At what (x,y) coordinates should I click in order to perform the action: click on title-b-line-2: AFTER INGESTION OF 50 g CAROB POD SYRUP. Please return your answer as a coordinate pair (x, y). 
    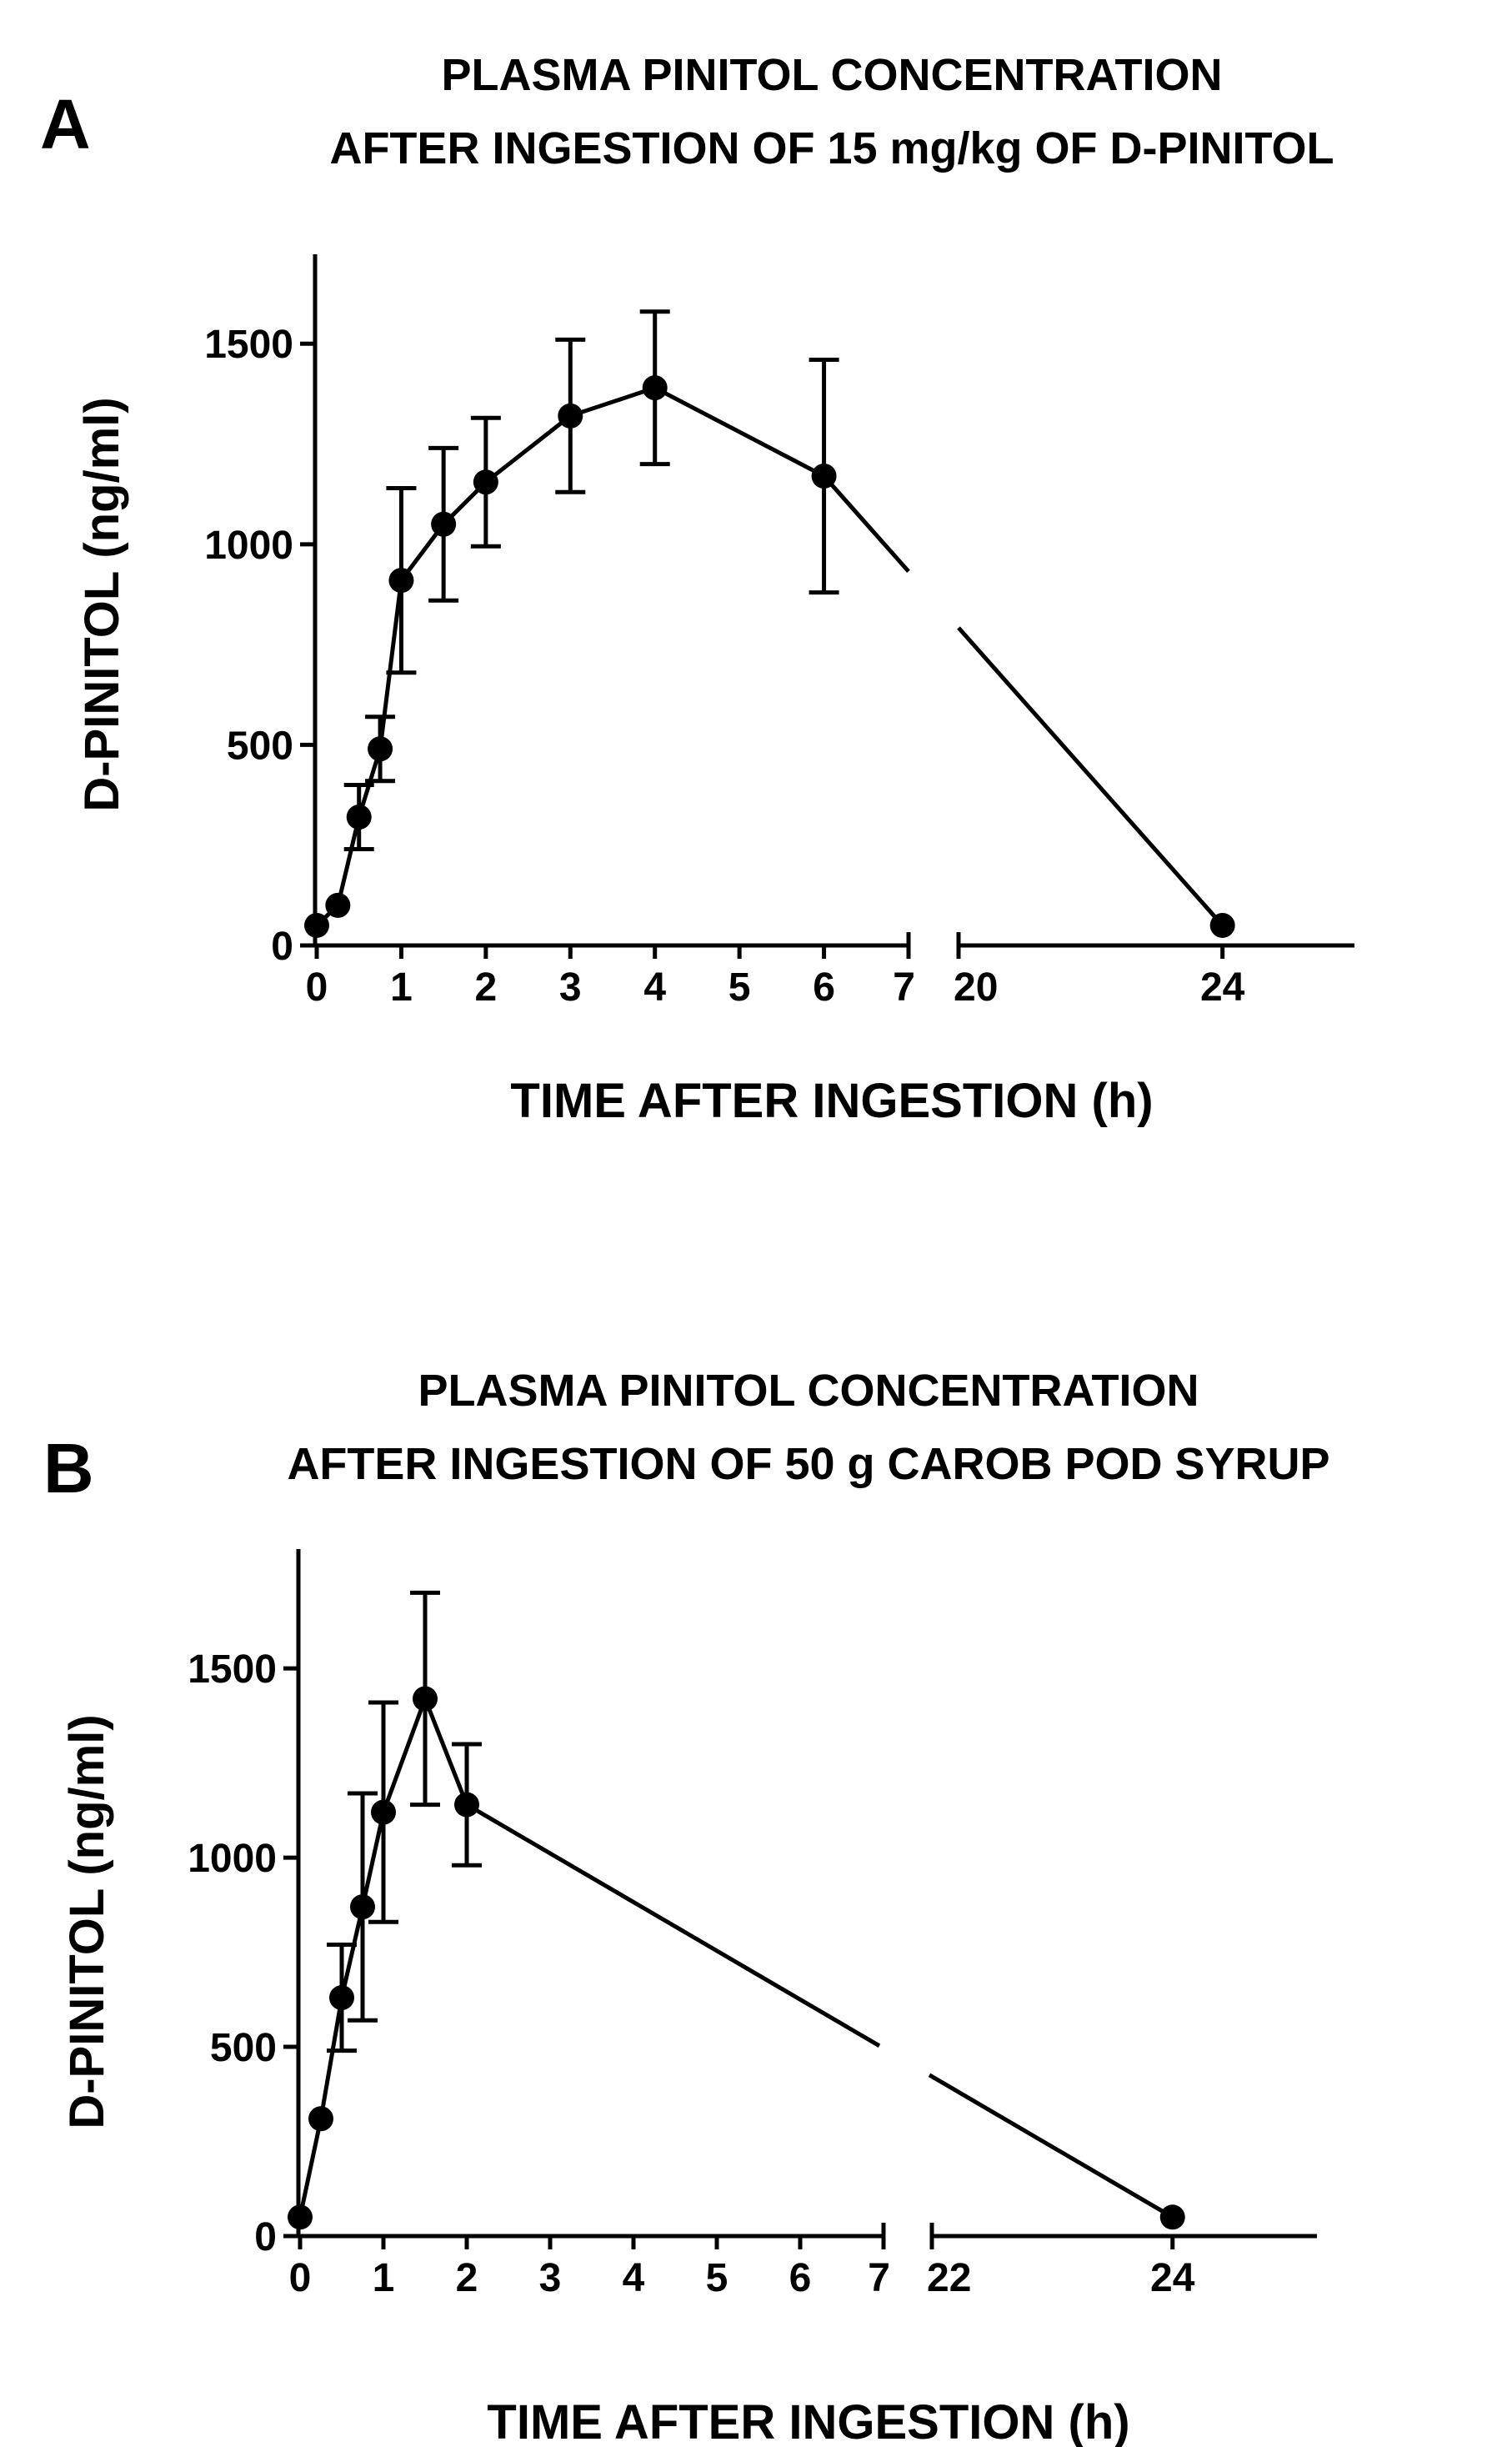
    Looking at the image, I should click on (808, 1464).